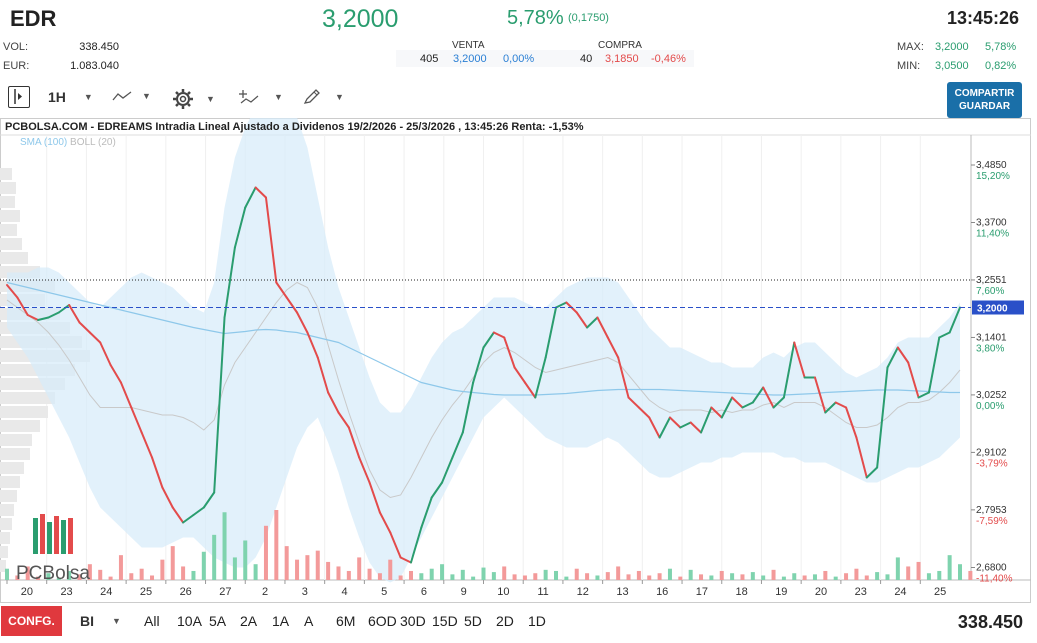 The width and height of the screenshot is (1037, 643). What do you see at coordinates (183, 99) in the screenshot?
I see `gear-icon` at bounding box center [183, 99].